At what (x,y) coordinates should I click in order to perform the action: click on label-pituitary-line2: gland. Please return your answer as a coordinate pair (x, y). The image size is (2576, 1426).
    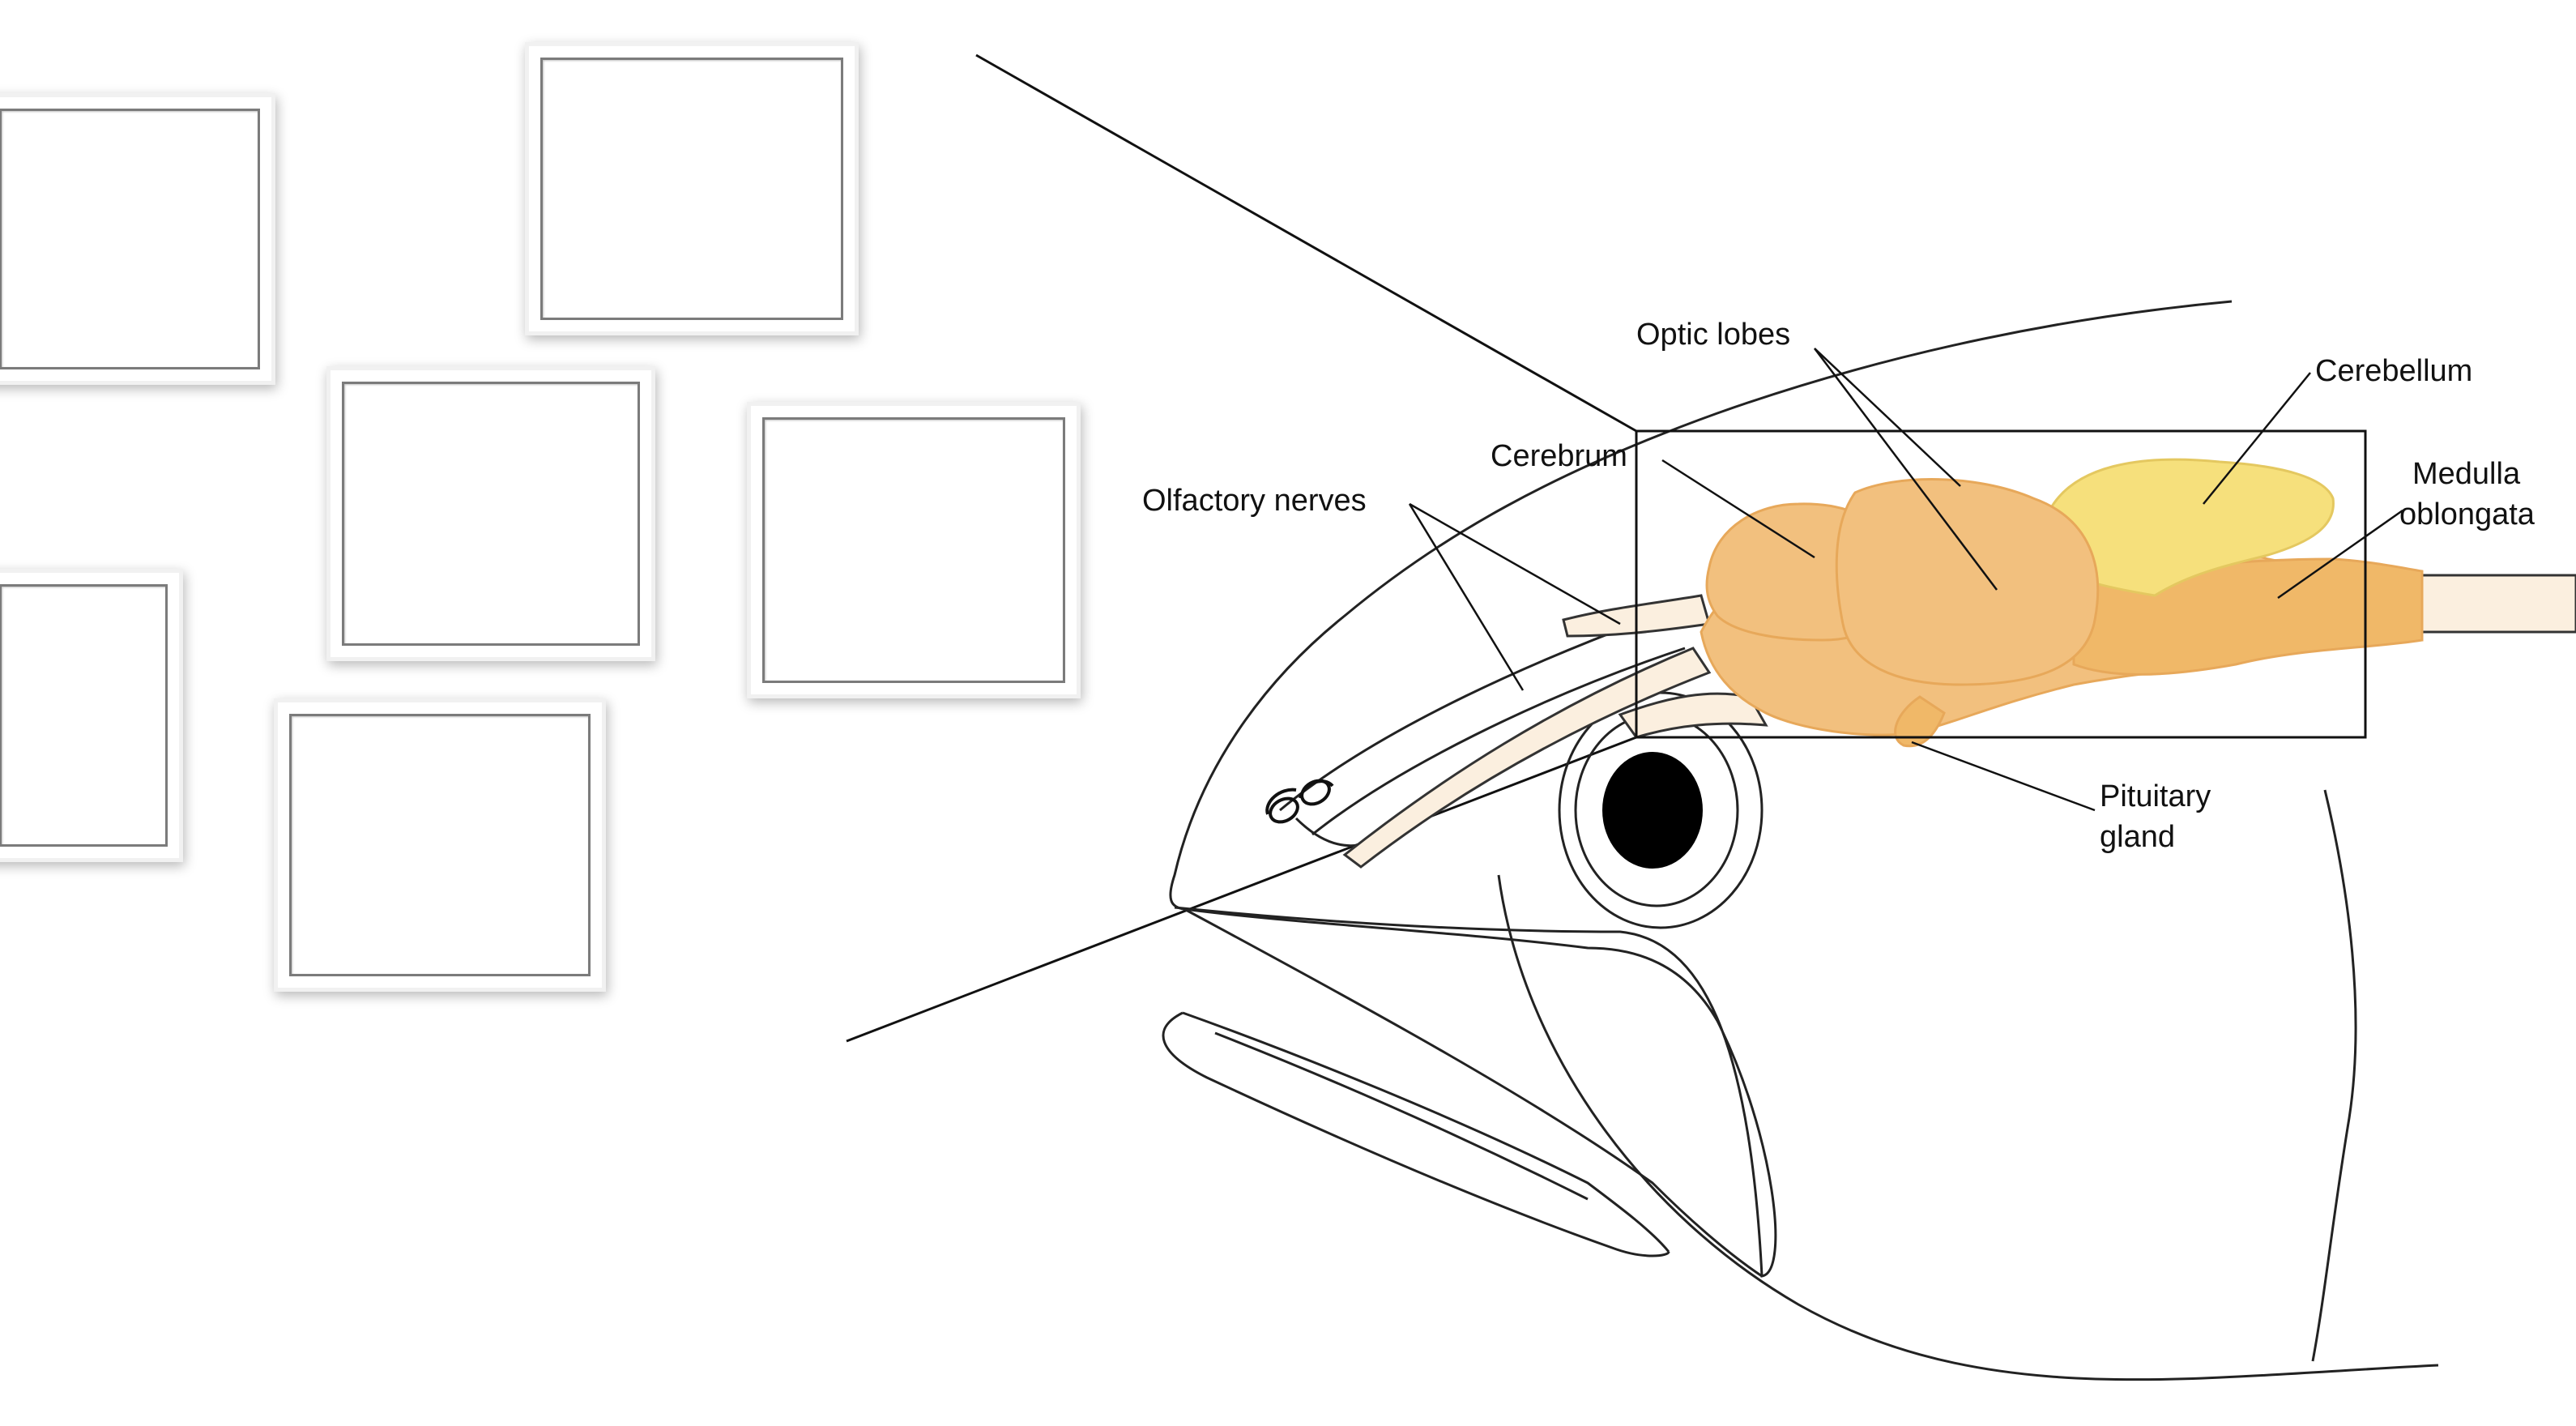
    Looking at the image, I should click on (2137, 837).